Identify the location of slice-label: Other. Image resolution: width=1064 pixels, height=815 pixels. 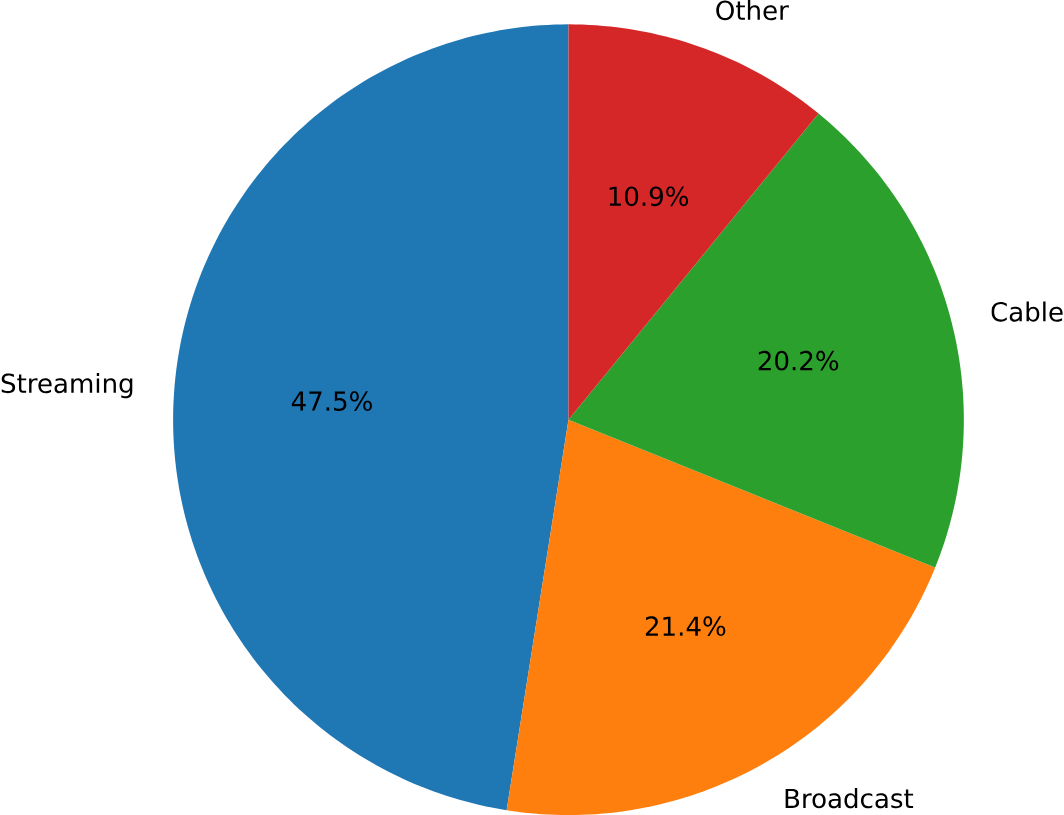
(752, 10).